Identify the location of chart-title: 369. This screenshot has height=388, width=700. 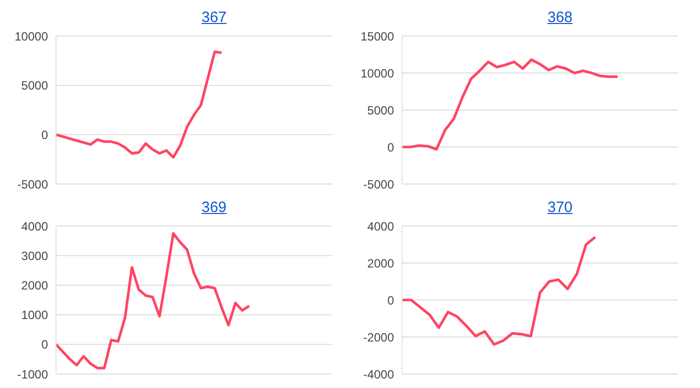
(214, 207).